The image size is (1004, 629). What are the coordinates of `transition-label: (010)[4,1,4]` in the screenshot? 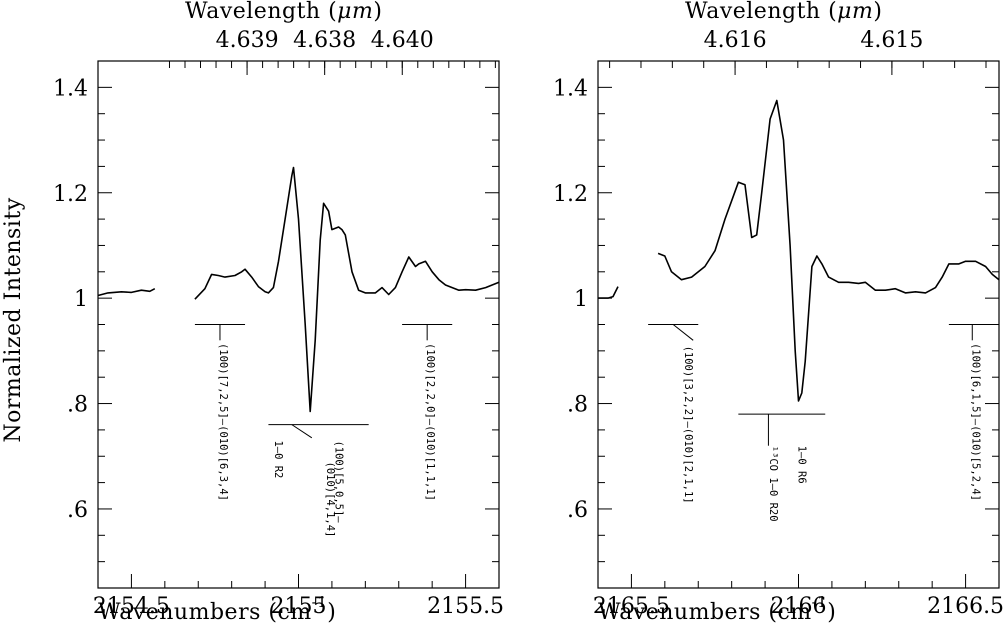 It's located at (330, 500).